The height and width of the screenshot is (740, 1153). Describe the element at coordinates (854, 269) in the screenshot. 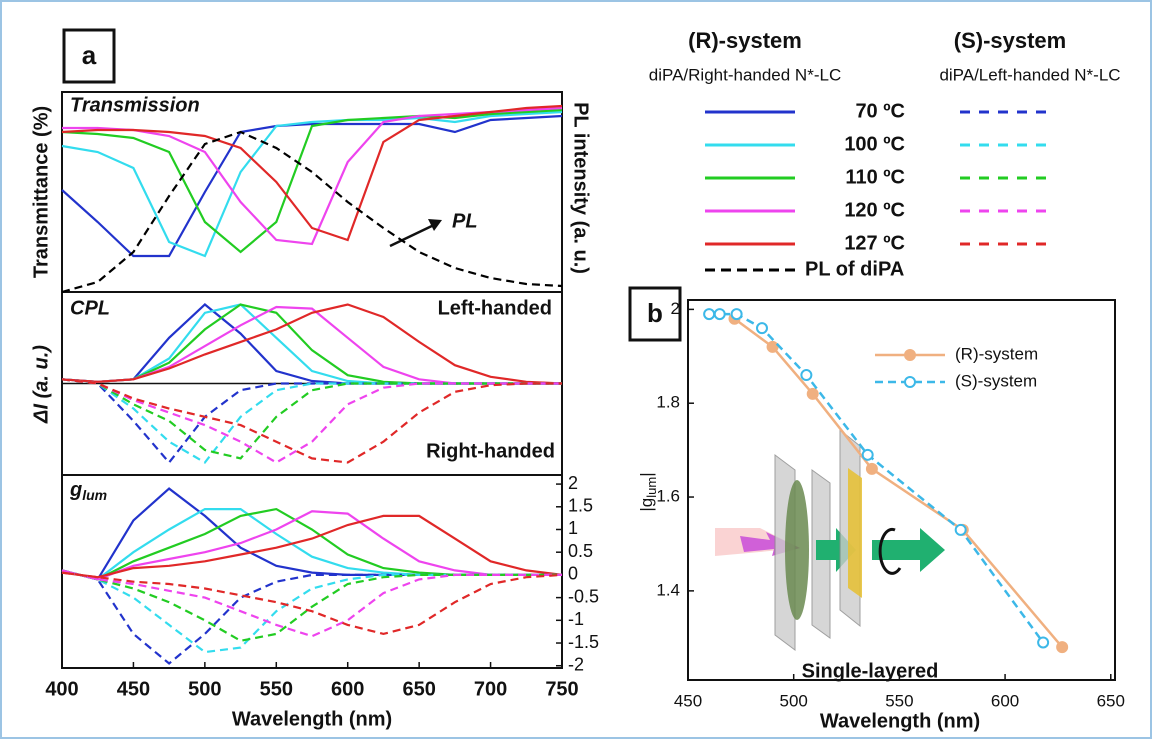

I see `legend-label: PL of diPA` at that location.